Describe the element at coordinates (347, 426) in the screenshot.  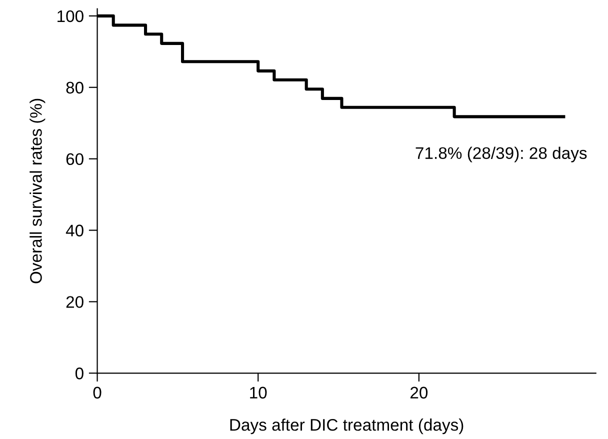
I see `x-axis-title: Days after DIC treatment (days)` at that location.